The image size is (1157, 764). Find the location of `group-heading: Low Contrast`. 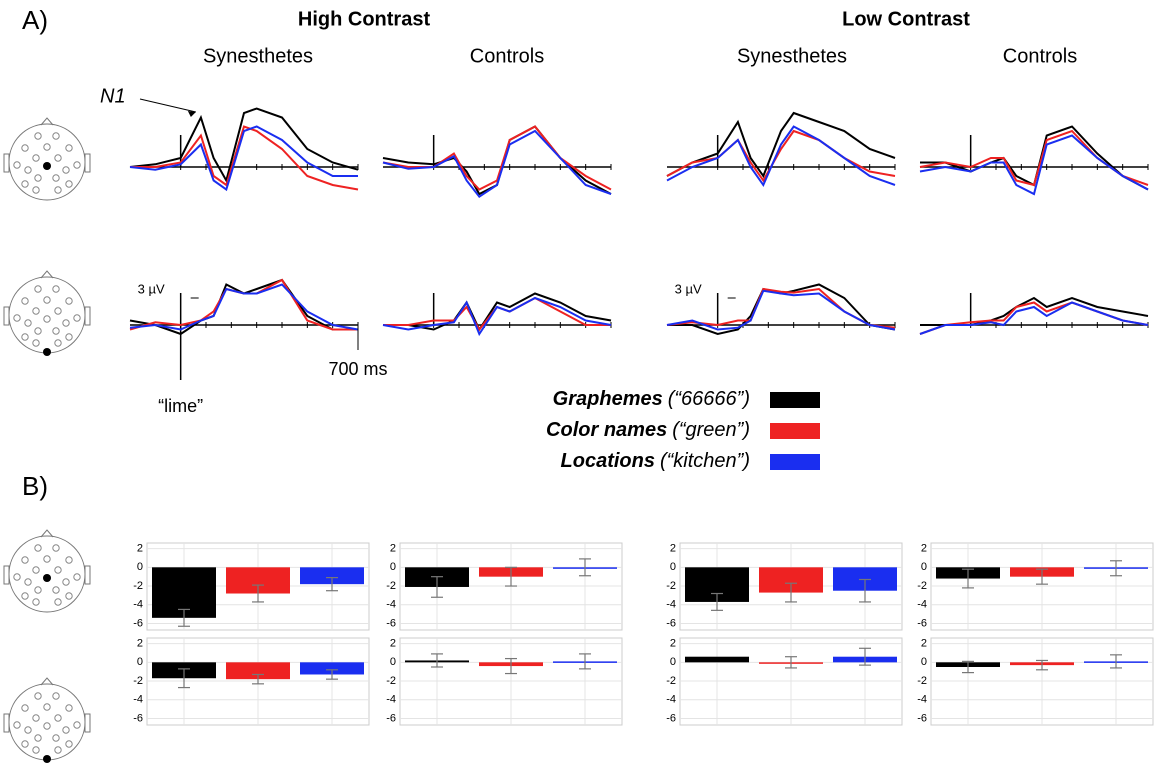

group-heading: Low Contrast is located at coordinates (906, 19).